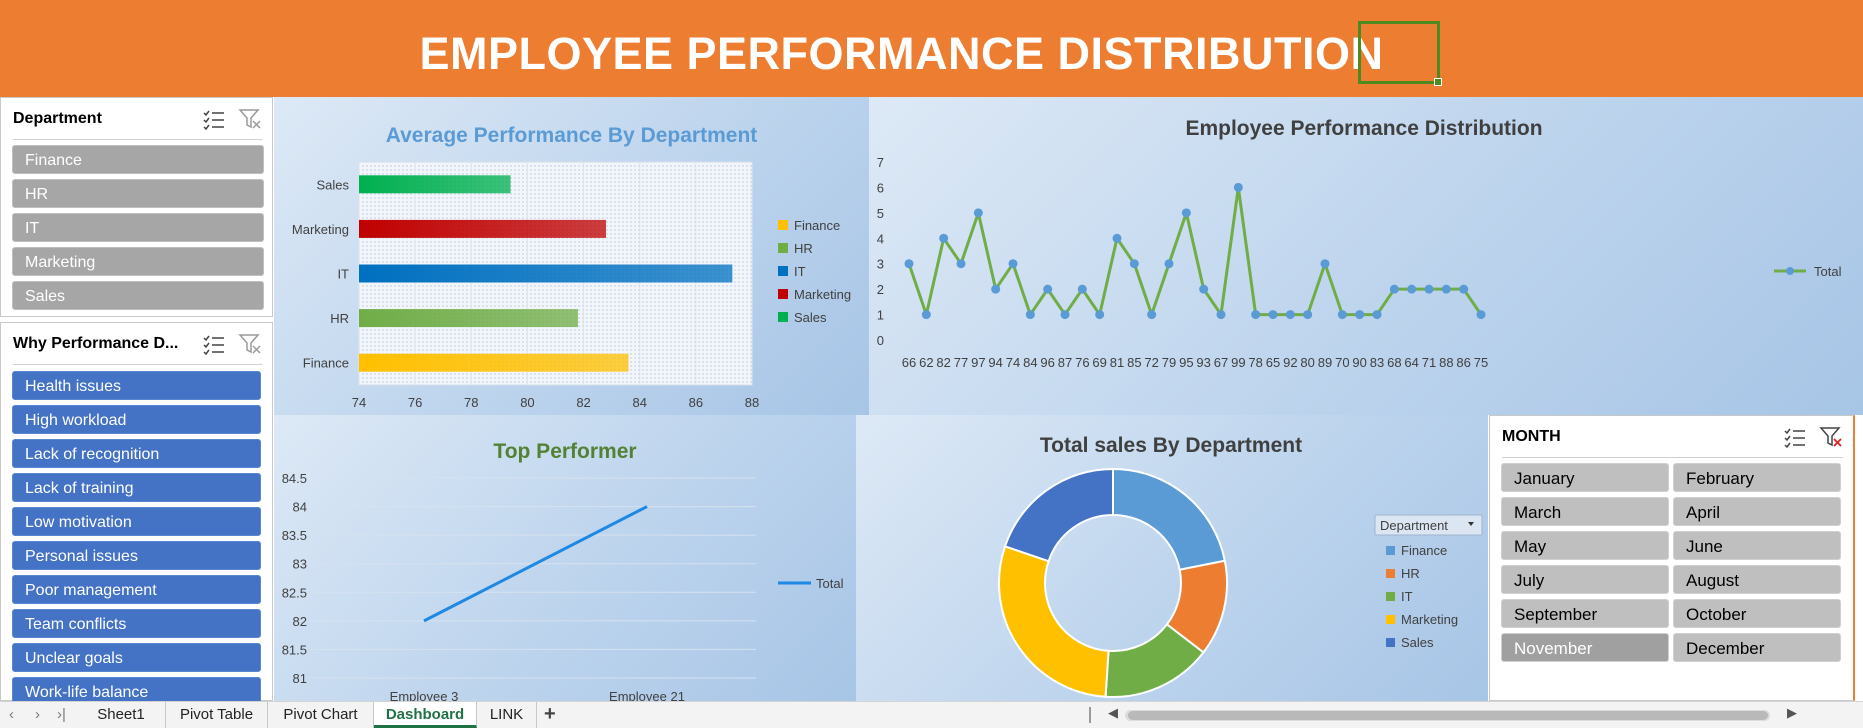  I want to click on slicer-item-unclear-goals: Unclear goals, so click(136, 657).